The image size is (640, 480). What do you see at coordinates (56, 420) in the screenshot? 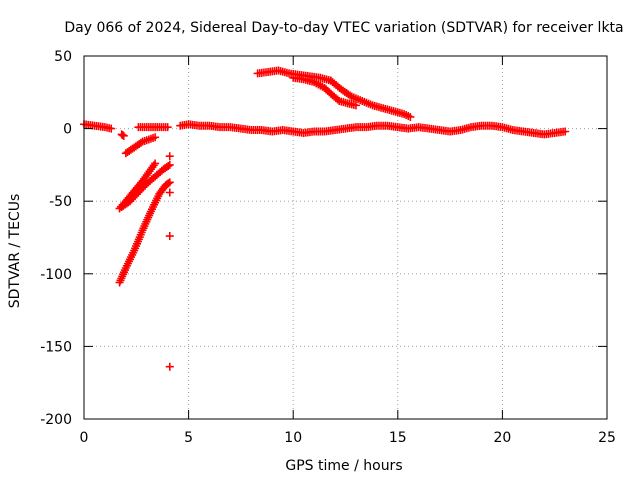
I see `y-tick-label: -200` at bounding box center [56, 420].